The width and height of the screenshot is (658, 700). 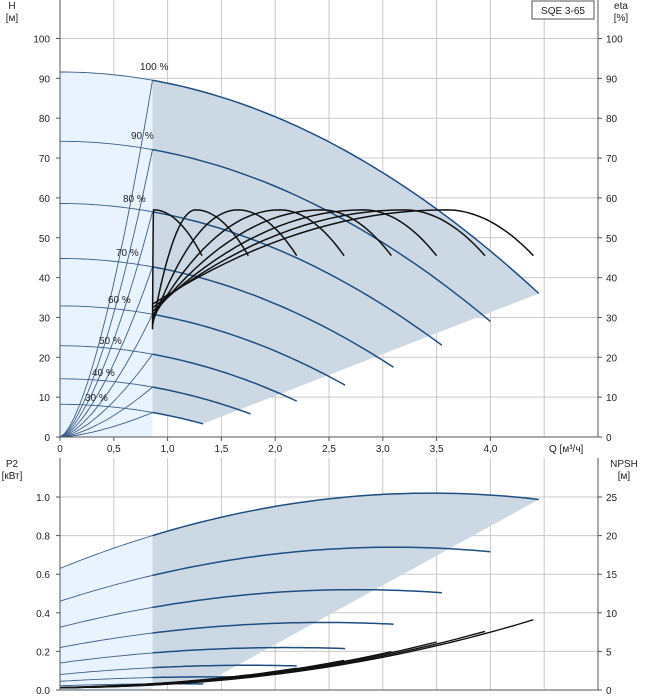 What do you see at coordinates (45, 159) in the screenshot?
I see `y-tick-label: 70` at bounding box center [45, 159].